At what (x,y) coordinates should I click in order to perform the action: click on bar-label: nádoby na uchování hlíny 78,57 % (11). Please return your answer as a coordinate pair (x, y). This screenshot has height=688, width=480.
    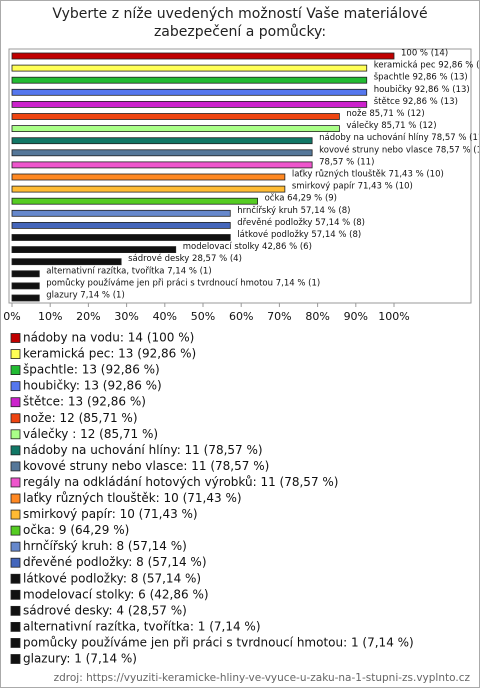
    Looking at the image, I should click on (399, 138).